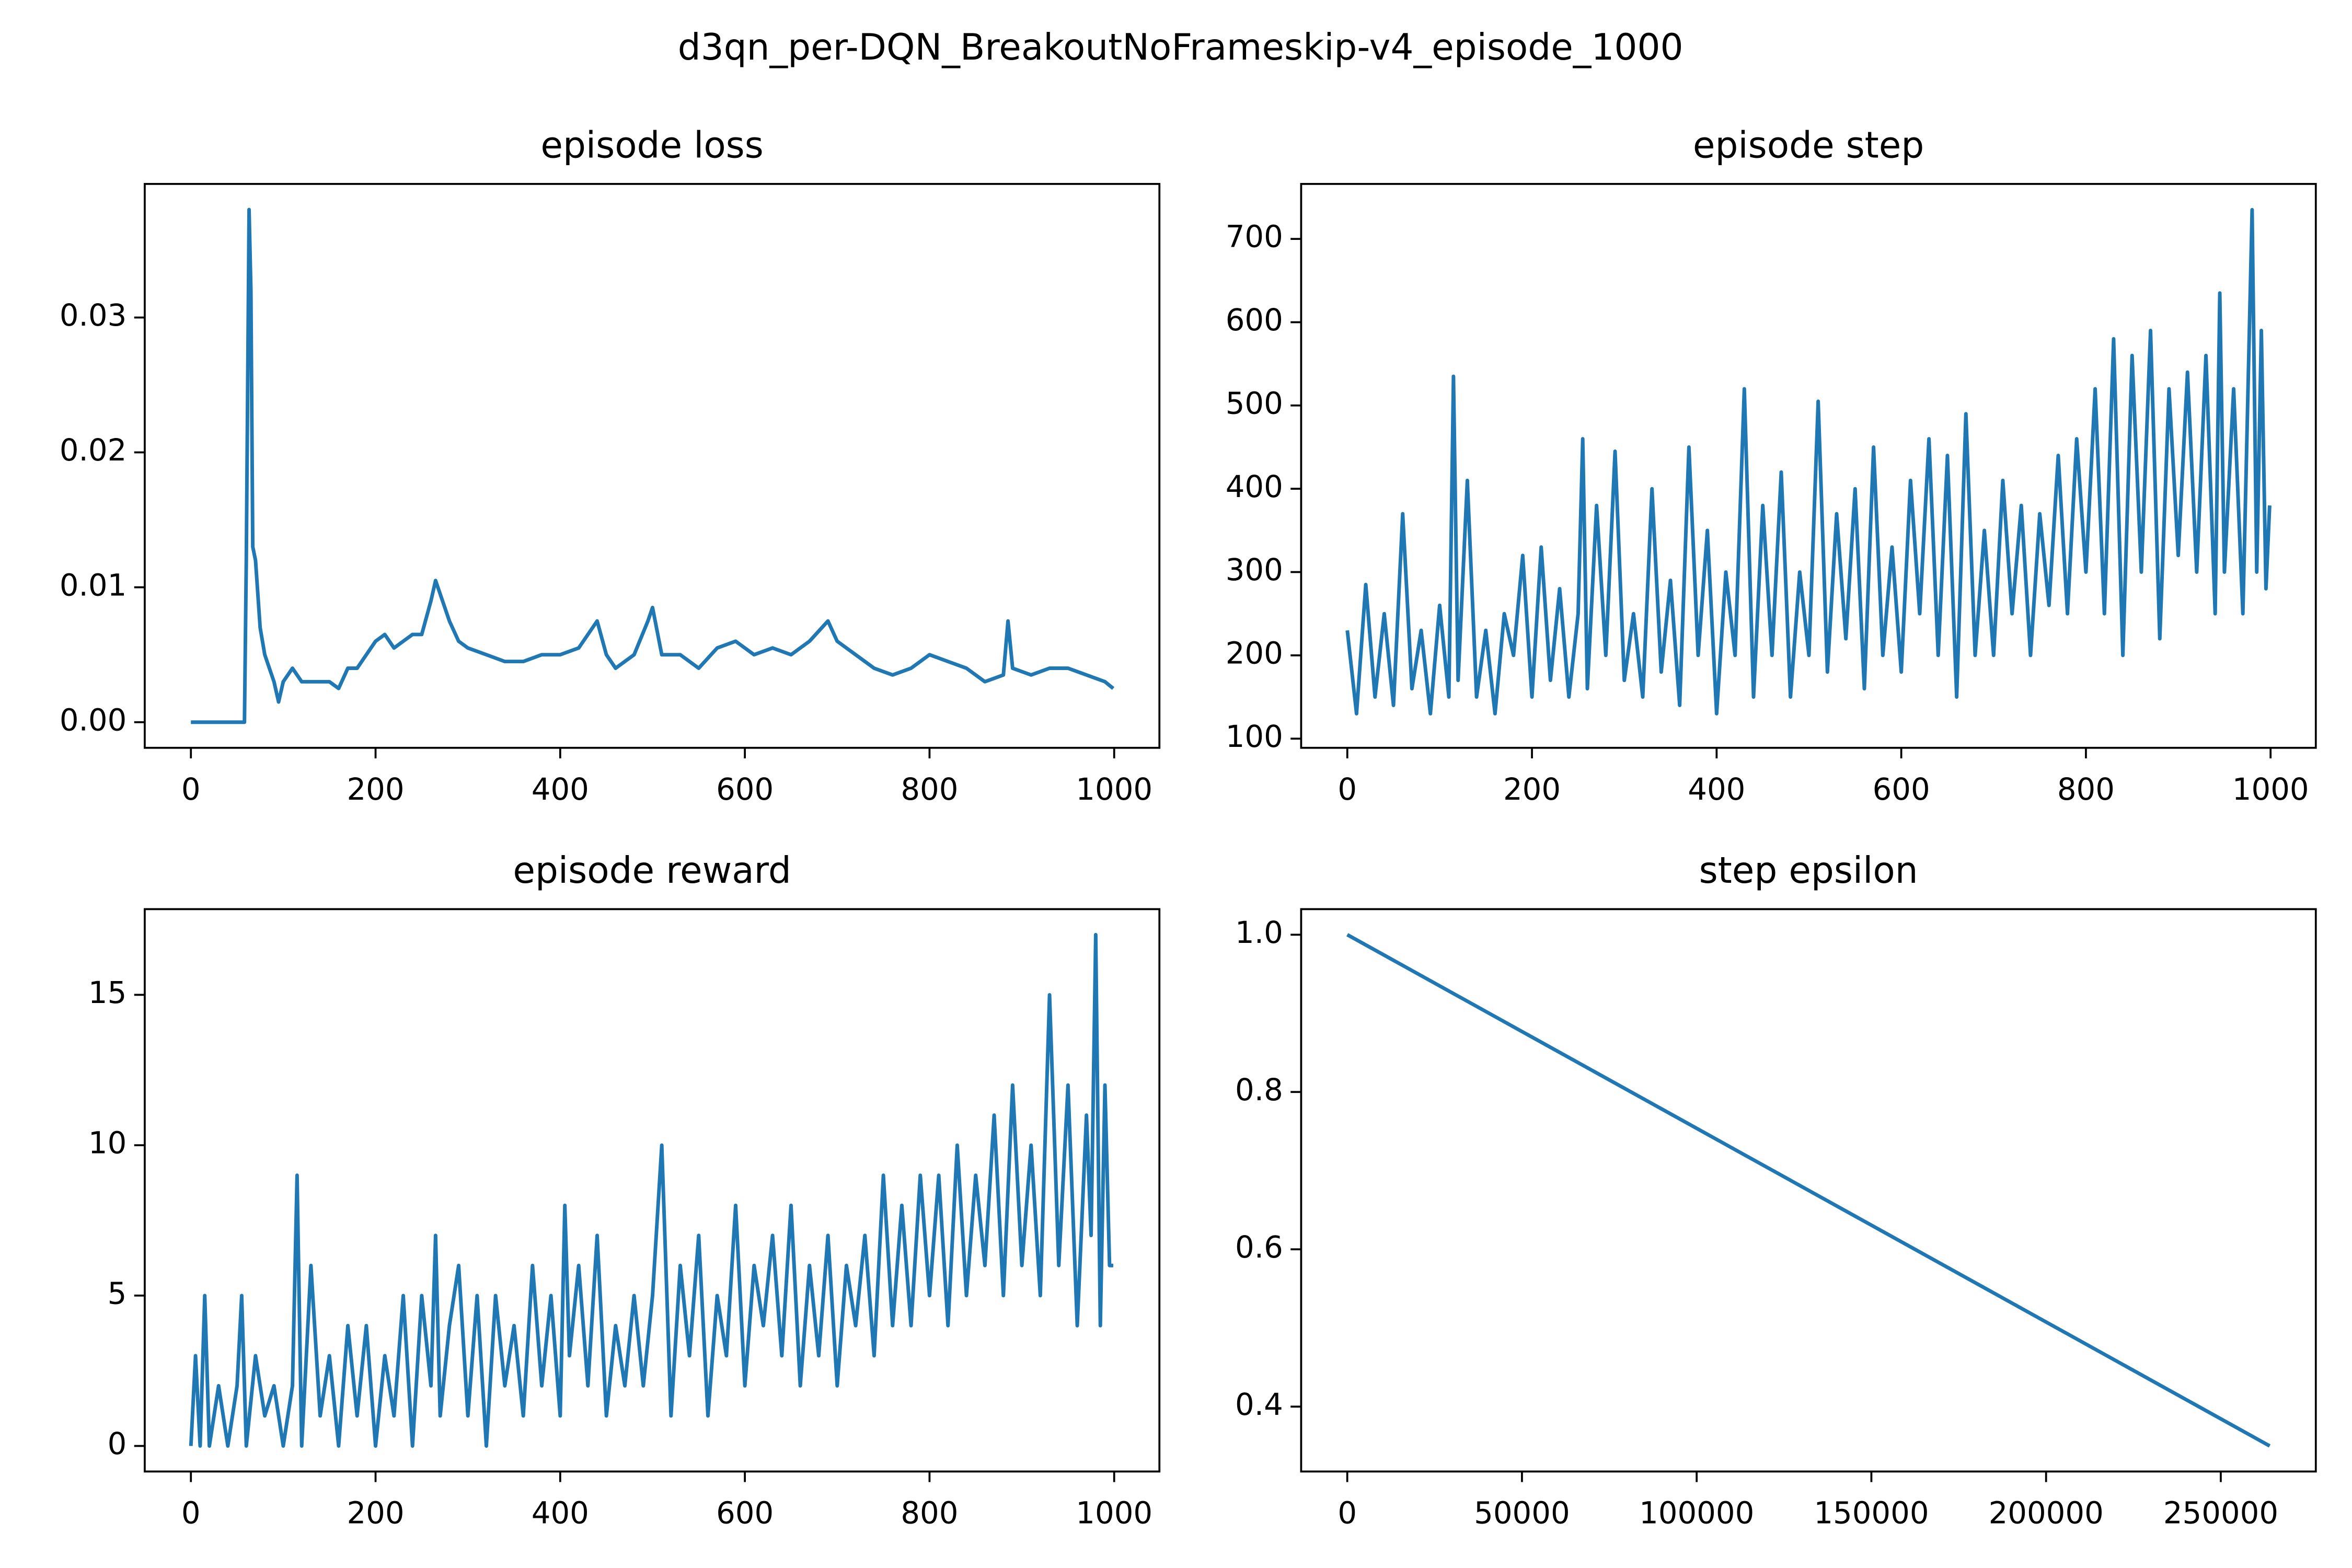  What do you see at coordinates (1254, 486) in the screenshot?
I see `y-tick-label: 400` at bounding box center [1254, 486].